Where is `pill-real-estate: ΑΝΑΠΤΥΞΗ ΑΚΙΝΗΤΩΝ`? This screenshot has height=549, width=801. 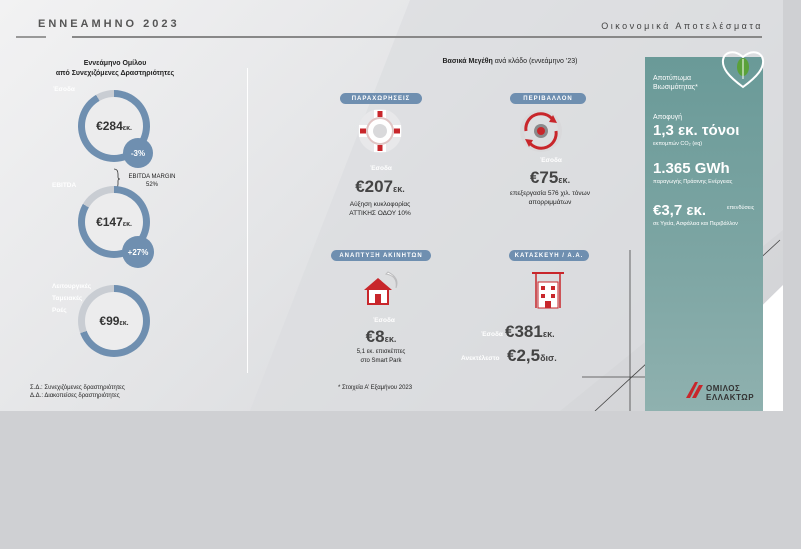
pill-real-estate: ΑΝΑΠΤΥΞΗ ΑΚΙΝΗΤΩΝ is located at coordinates (381, 255).